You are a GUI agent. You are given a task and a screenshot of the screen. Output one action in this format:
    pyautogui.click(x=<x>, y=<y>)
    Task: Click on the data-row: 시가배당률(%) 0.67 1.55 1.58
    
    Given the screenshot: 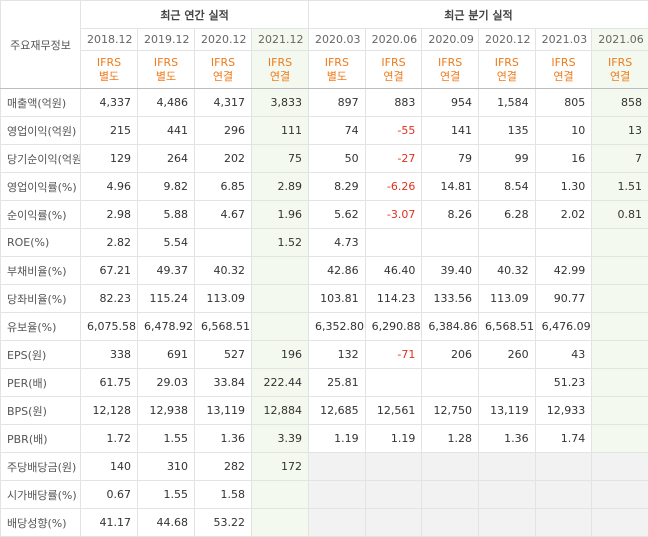 What is the action you would take?
    pyautogui.click(x=324, y=494)
    